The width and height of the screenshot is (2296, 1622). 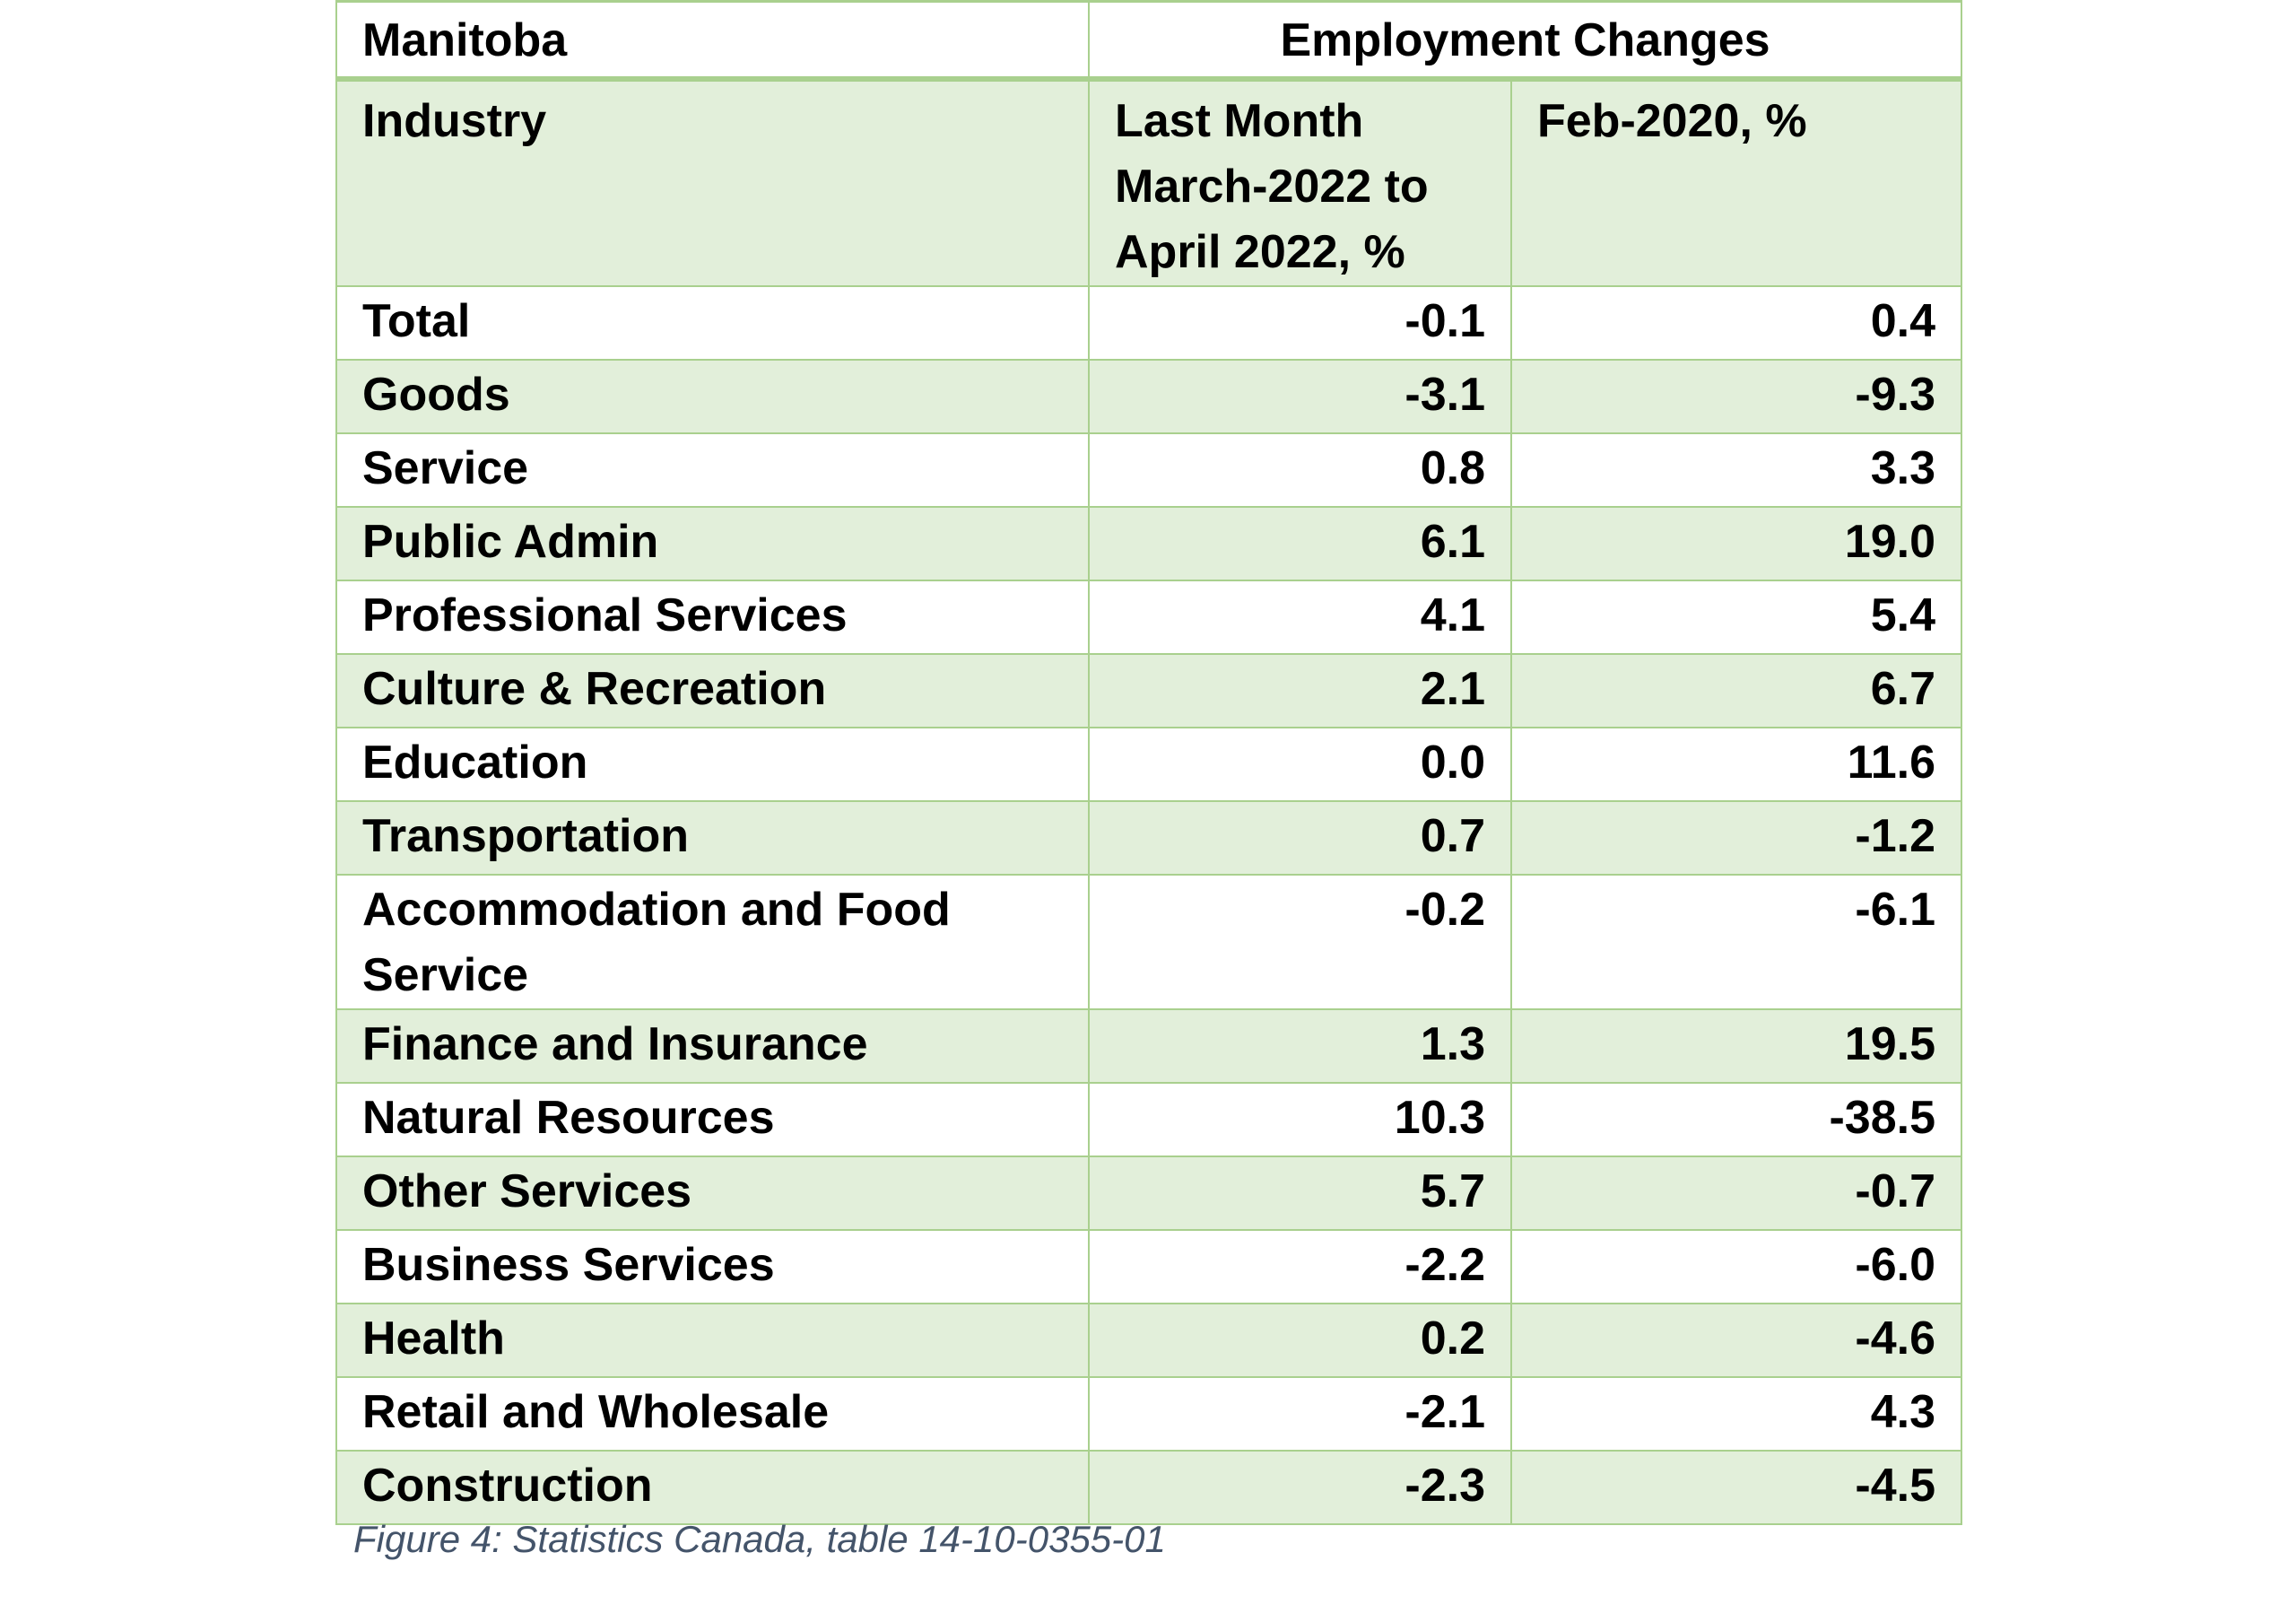 I want to click on industry-cell: Business Services, so click(x=712, y=1266).